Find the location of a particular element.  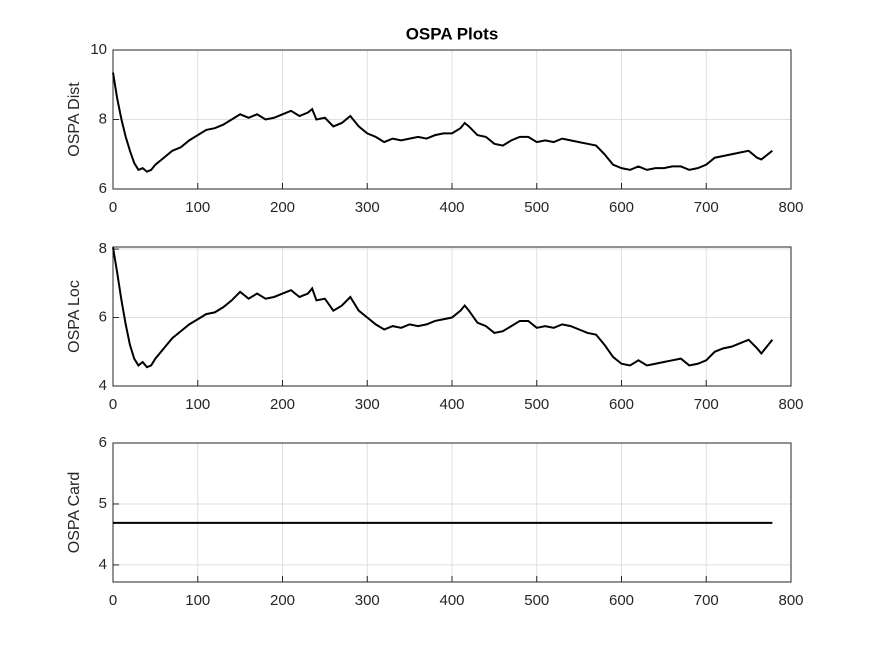

y-axis-label: OSPA Dist is located at coordinates (74, 119).